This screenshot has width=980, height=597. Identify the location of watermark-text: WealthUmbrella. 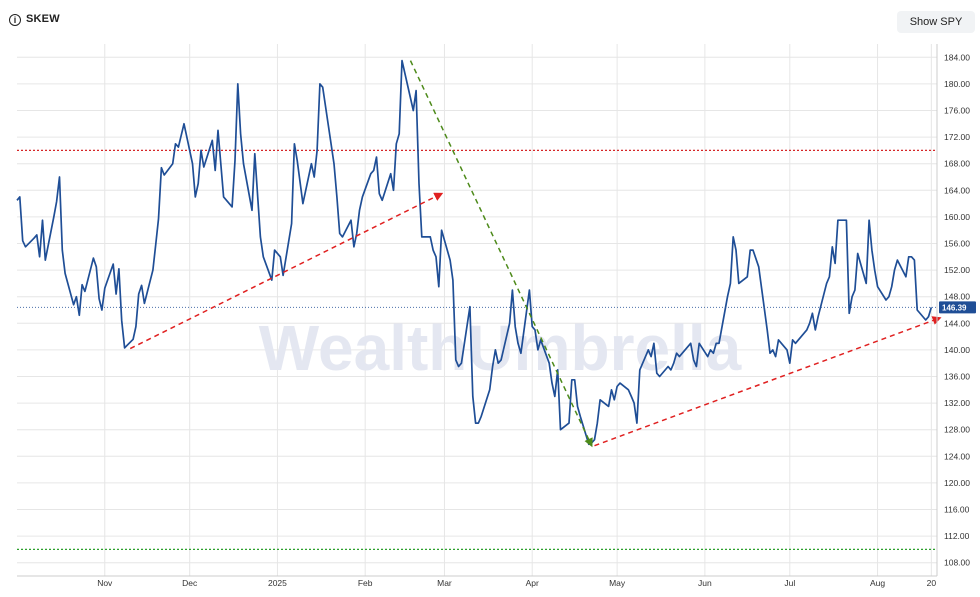
(500, 348).